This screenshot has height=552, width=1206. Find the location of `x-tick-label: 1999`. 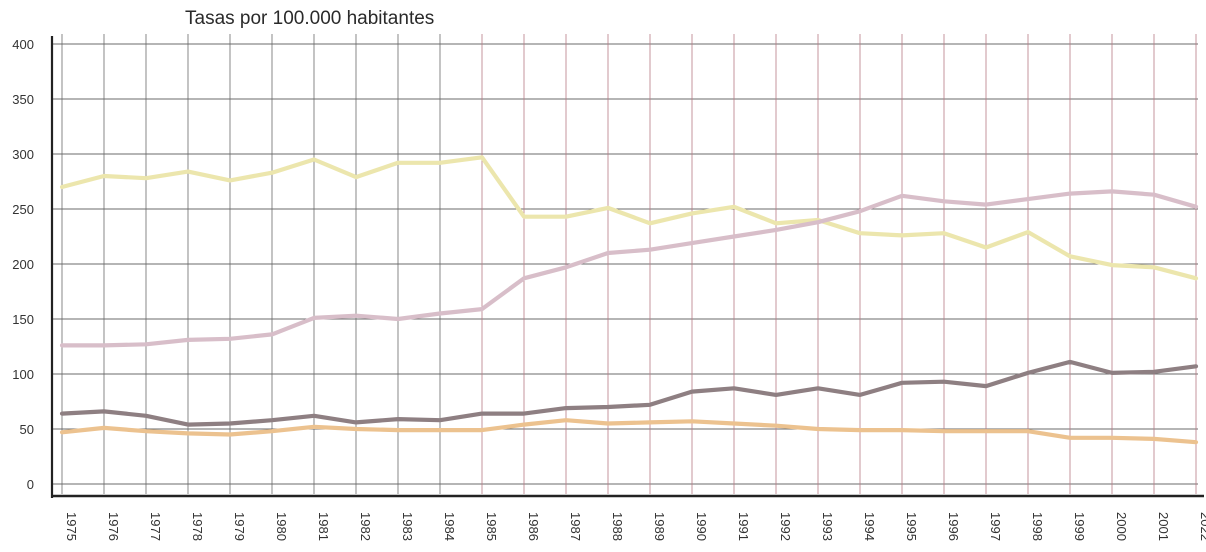

x-tick-label: 1999 is located at coordinates (1079, 526).